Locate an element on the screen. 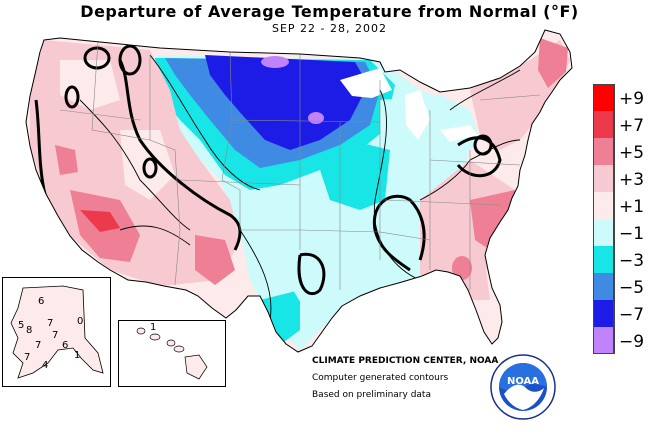 This screenshot has height=435, width=659. legend-label: +7 is located at coordinates (632, 125).